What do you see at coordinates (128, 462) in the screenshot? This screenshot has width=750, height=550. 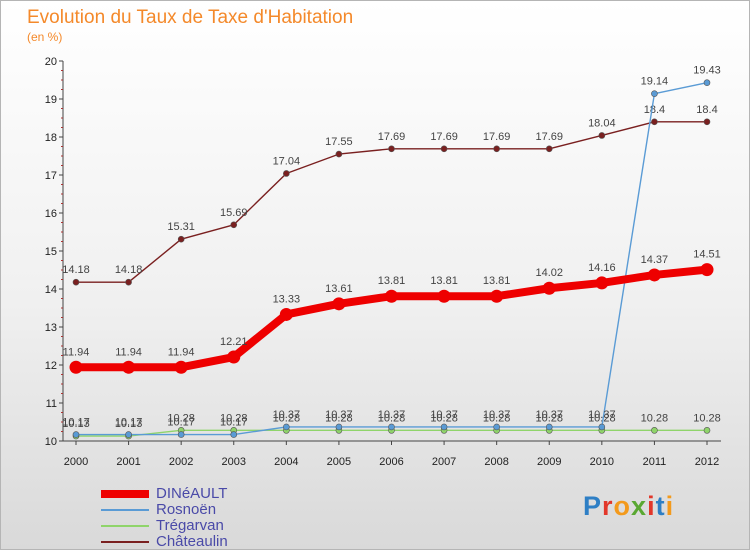 I see `x-tick-label: 2001` at bounding box center [128, 462].